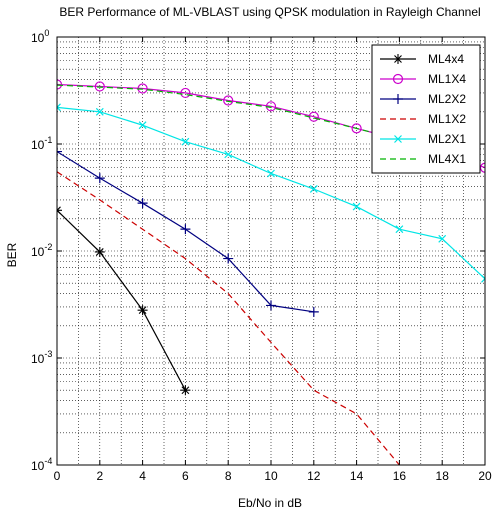  I want to click on series-ml4x4, so click(124, 300).